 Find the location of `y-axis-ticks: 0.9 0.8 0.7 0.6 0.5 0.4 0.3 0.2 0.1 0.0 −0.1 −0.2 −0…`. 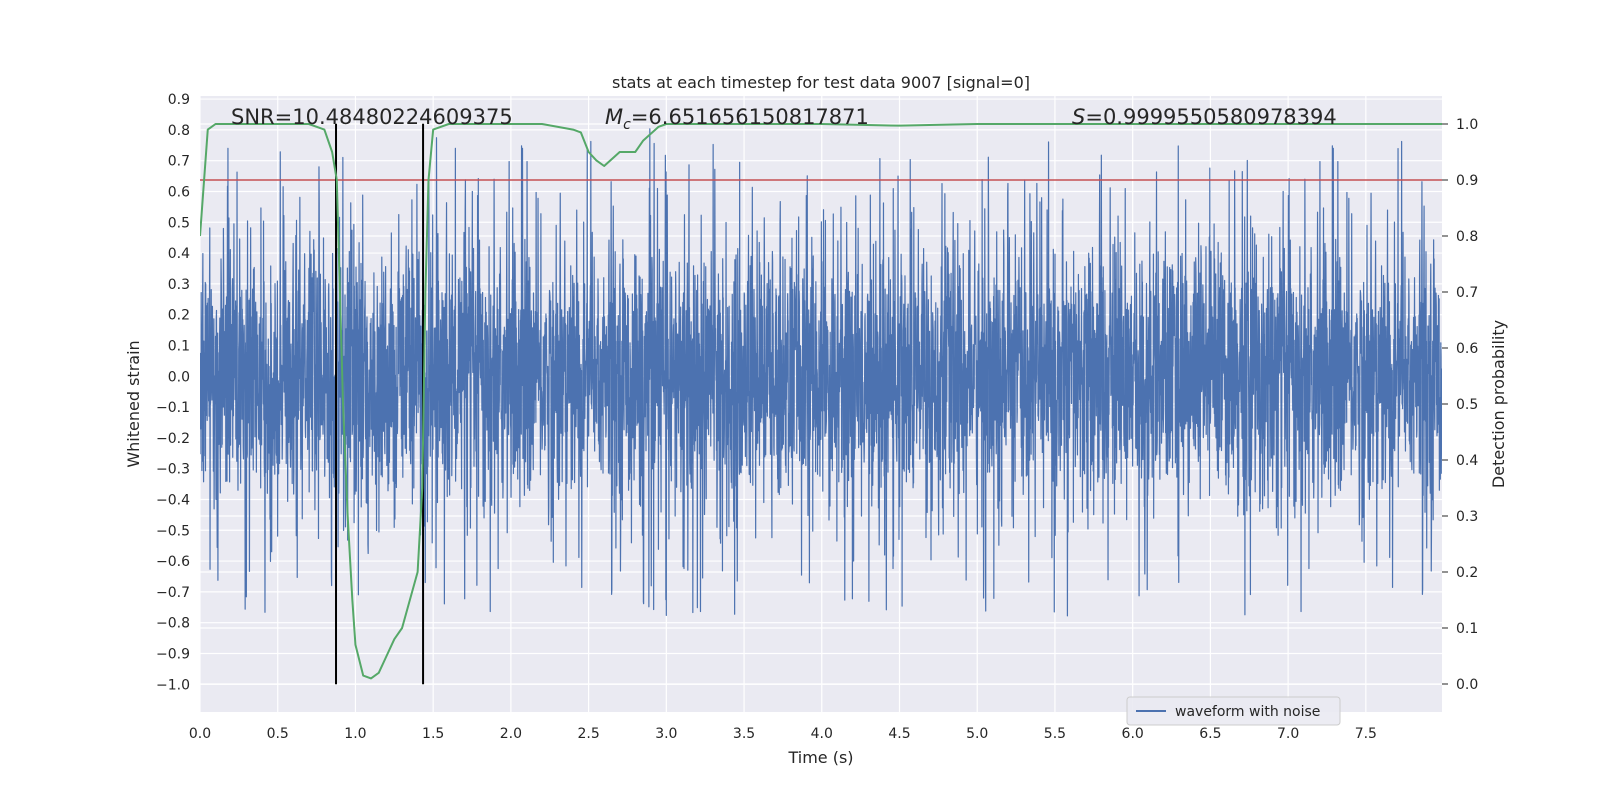

y-axis-ticks: 0.9 0.8 0.7 0.6 0.5 0.4 0.3 0.2 0.1 0.0 −0.1 −0.2 −0… is located at coordinates (173, 392).